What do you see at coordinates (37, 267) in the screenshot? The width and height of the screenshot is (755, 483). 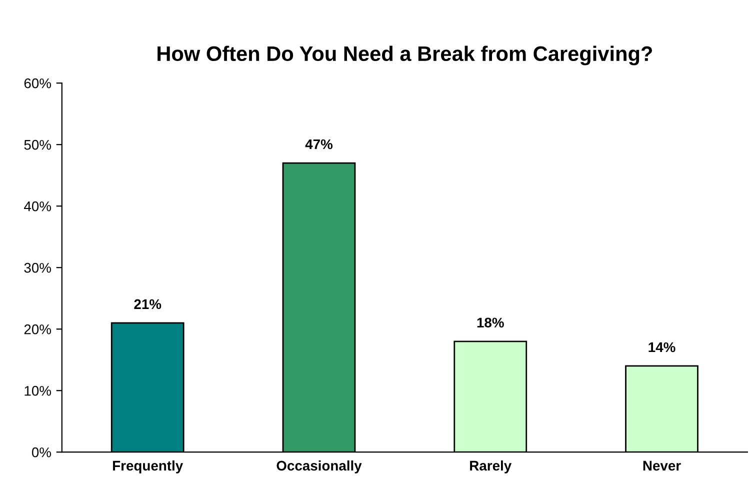 I see `y-tick-label: 30%` at bounding box center [37, 267].